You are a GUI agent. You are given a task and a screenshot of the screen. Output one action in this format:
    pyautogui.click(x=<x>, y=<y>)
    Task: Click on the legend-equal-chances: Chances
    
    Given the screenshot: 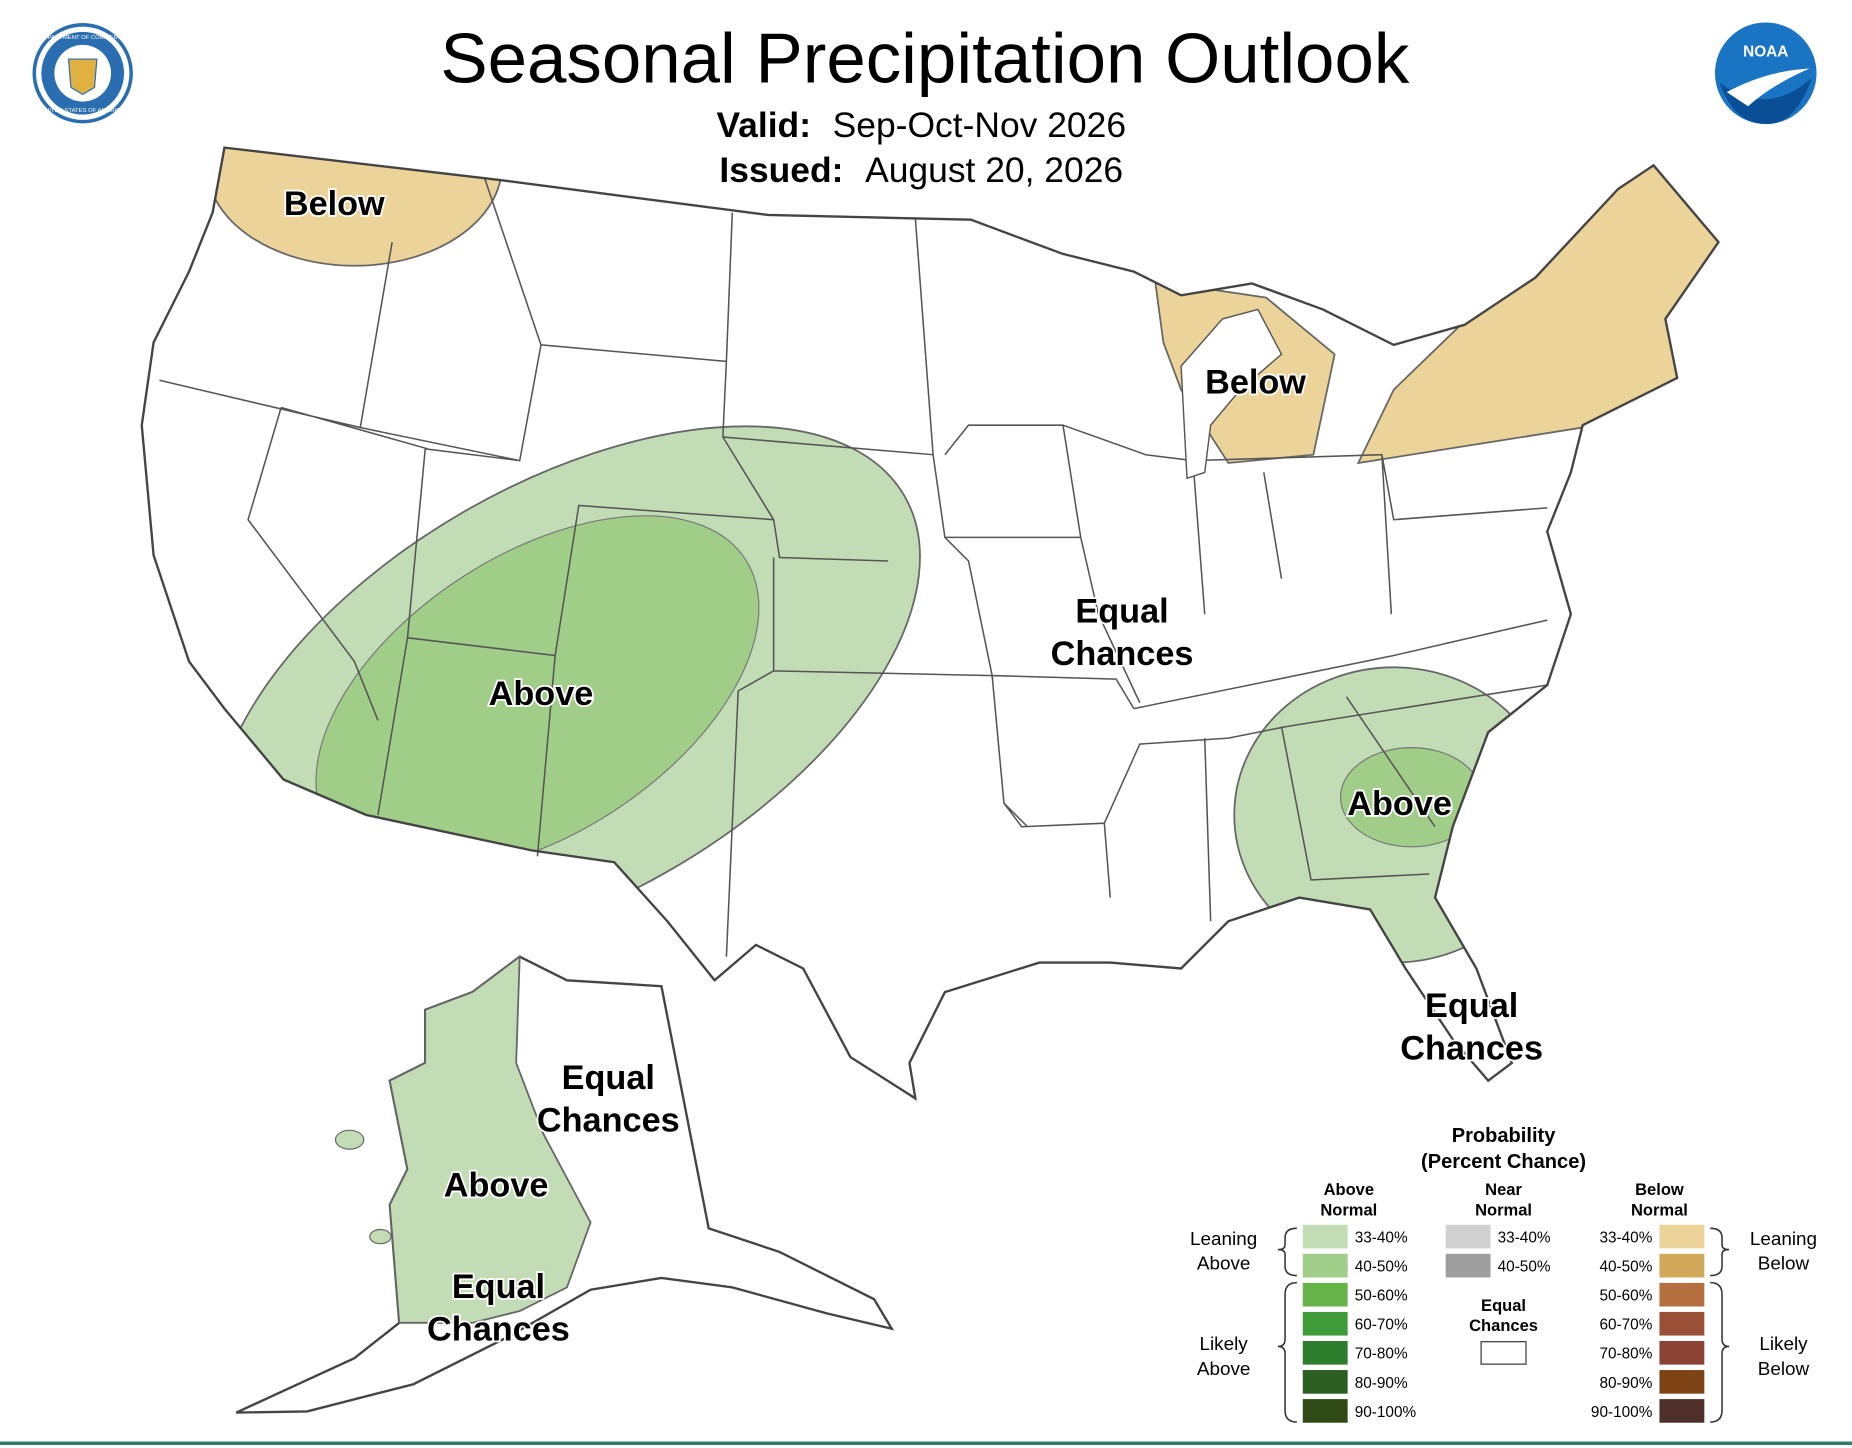 What is the action you would take?
    pyautogui.click(x=1503, y=1325)
    